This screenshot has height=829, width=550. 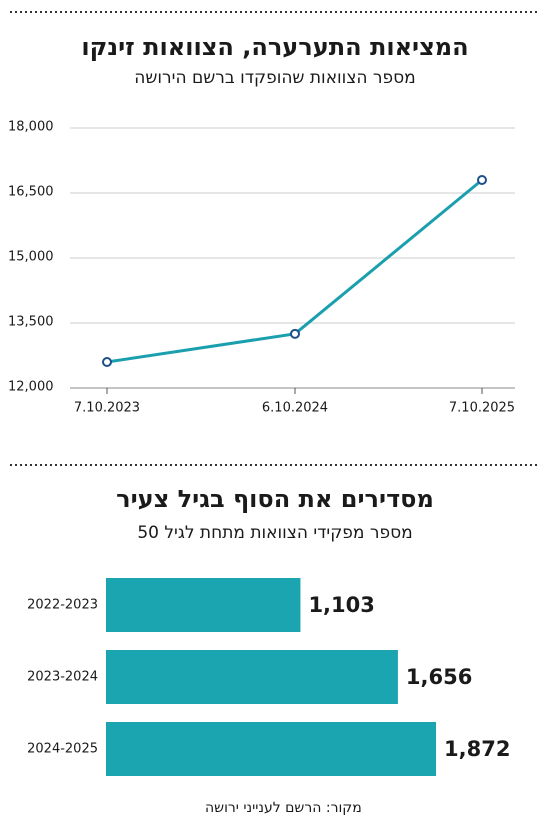 I want to click on chart-title: מסדירים את הסוף בגיל צעיר, so click(x=275, y=499).